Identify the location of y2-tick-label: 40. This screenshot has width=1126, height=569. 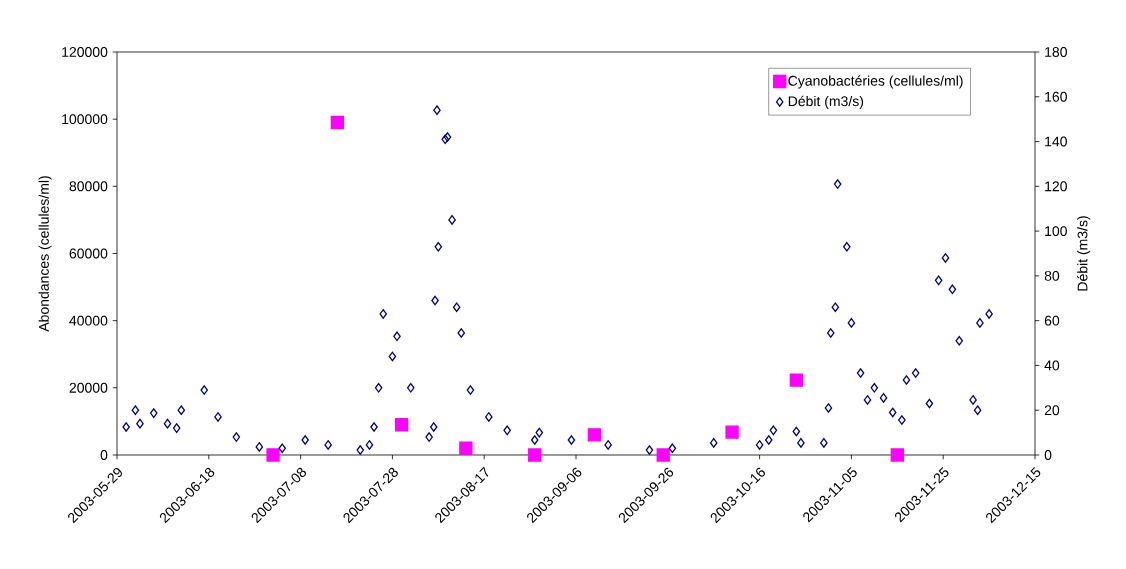
(1052, 365).